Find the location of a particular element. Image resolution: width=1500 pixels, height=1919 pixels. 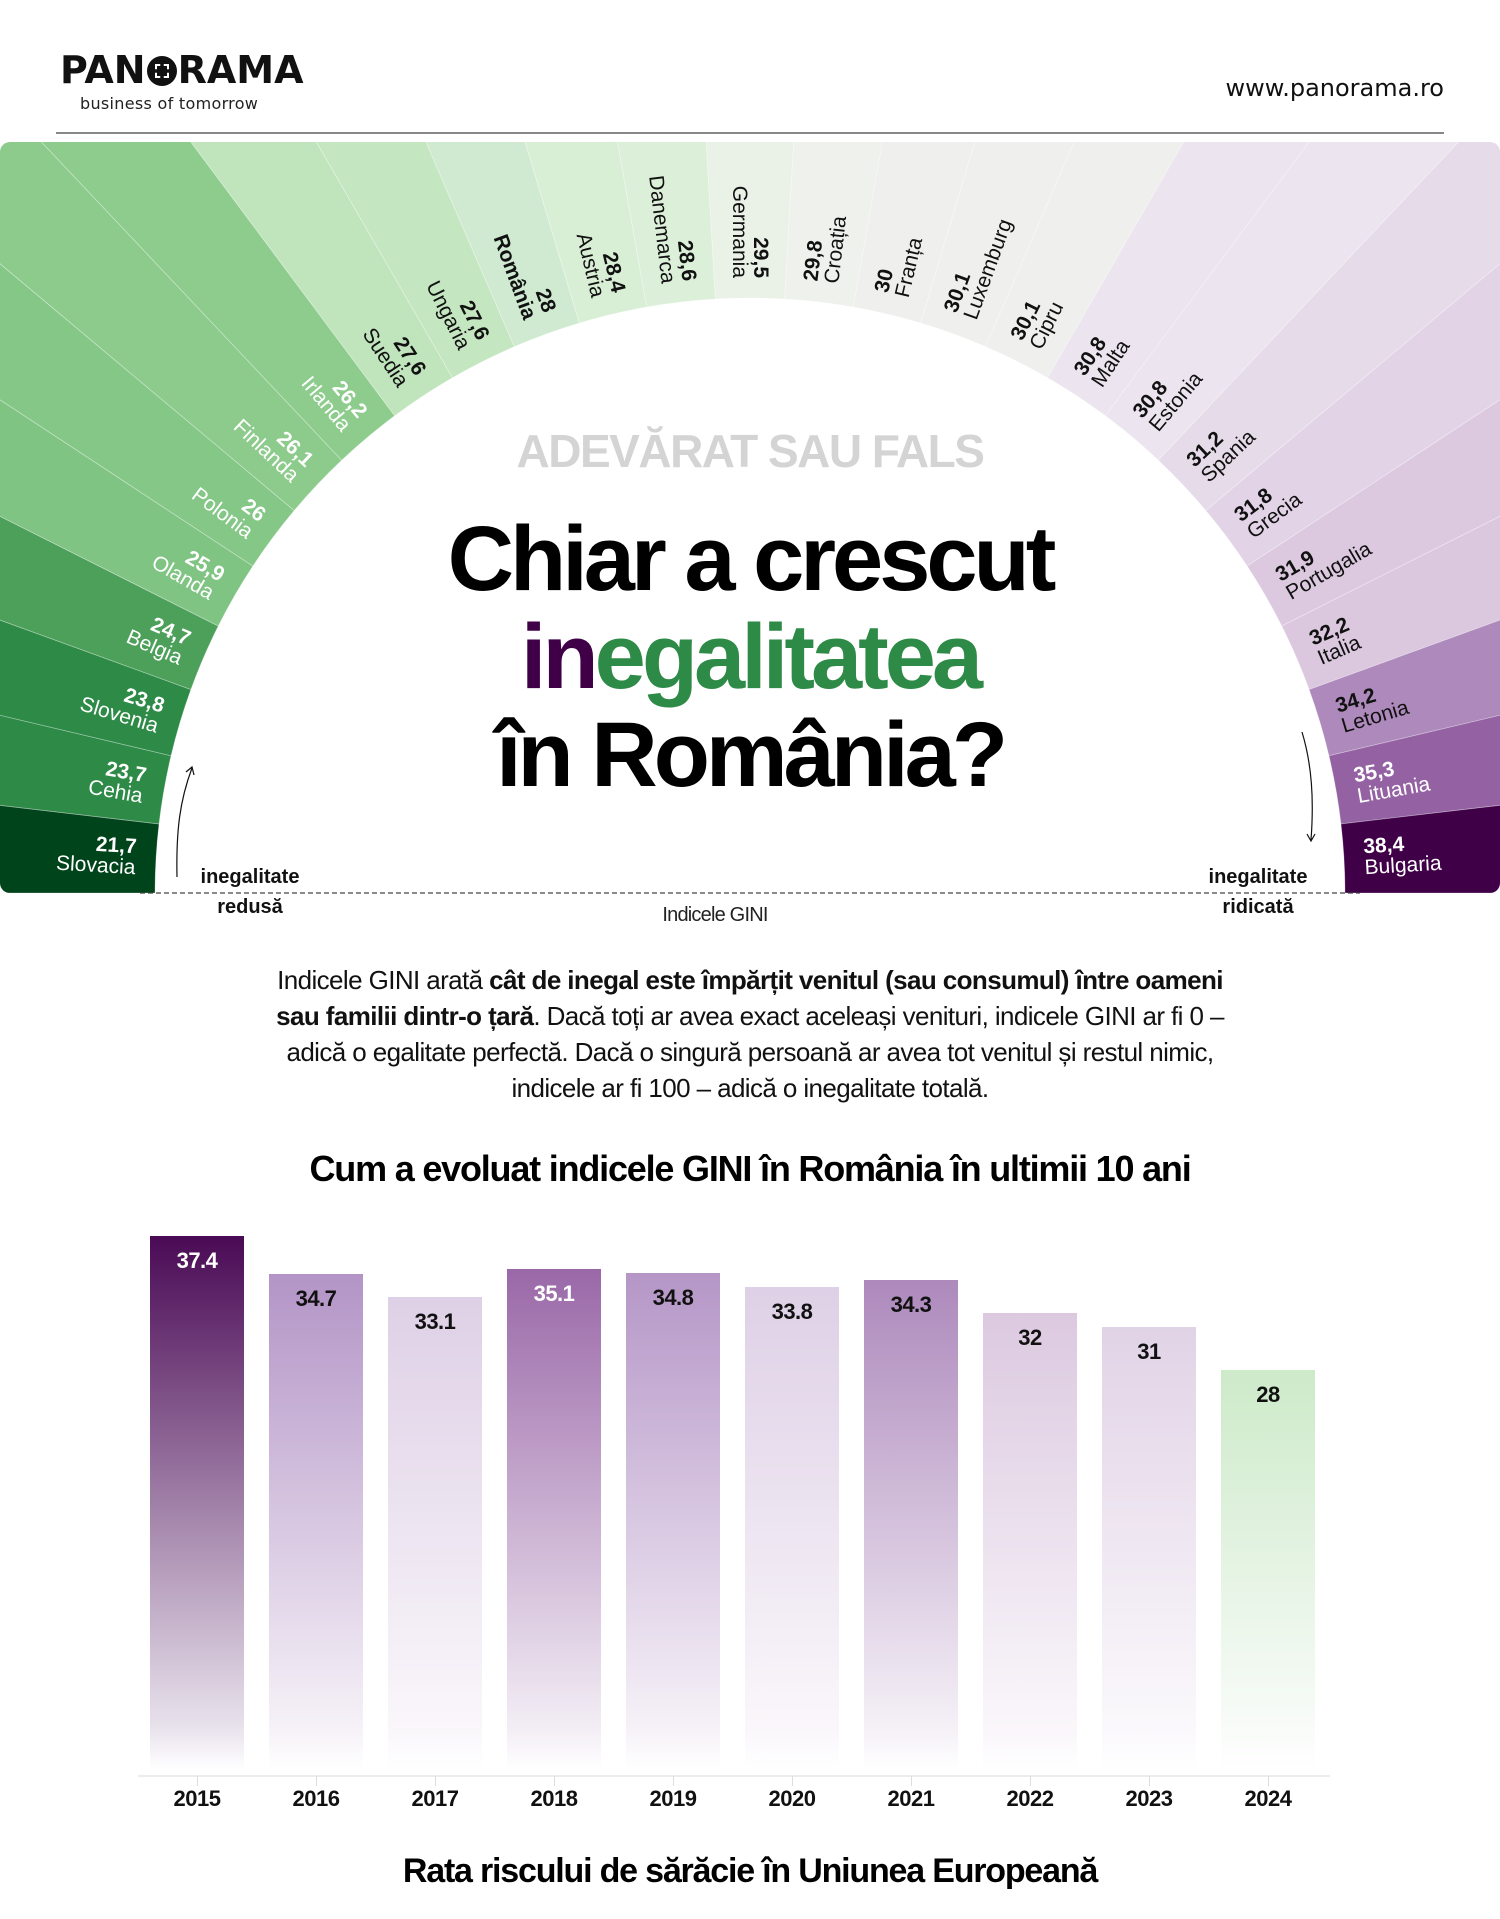

fan-sector-cehia is located at coordinates (86, 697).